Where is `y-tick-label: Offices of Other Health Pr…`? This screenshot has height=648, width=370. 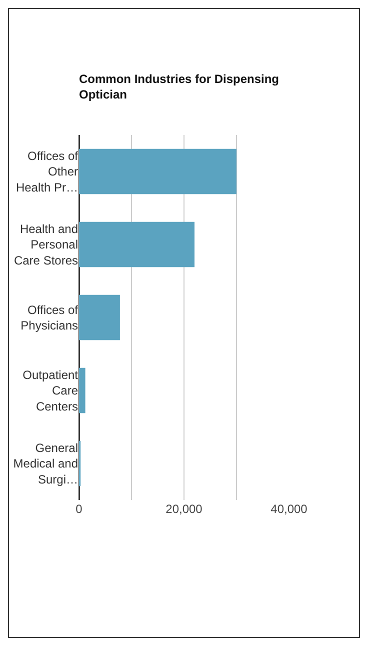
y-tick-label: Offices of Other Health Pr… is located at coordinates (47, 171).